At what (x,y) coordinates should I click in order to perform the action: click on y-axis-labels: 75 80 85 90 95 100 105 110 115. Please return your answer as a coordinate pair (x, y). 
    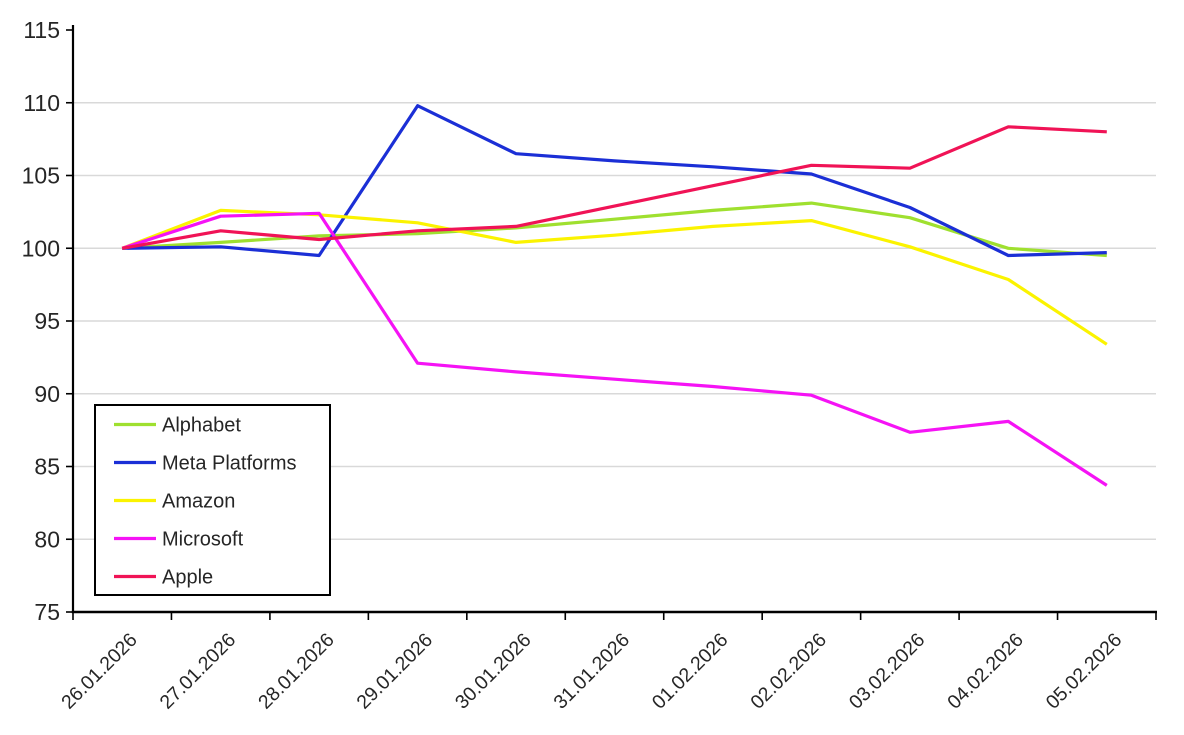
    Looking at the image, I should click on (41, 321).